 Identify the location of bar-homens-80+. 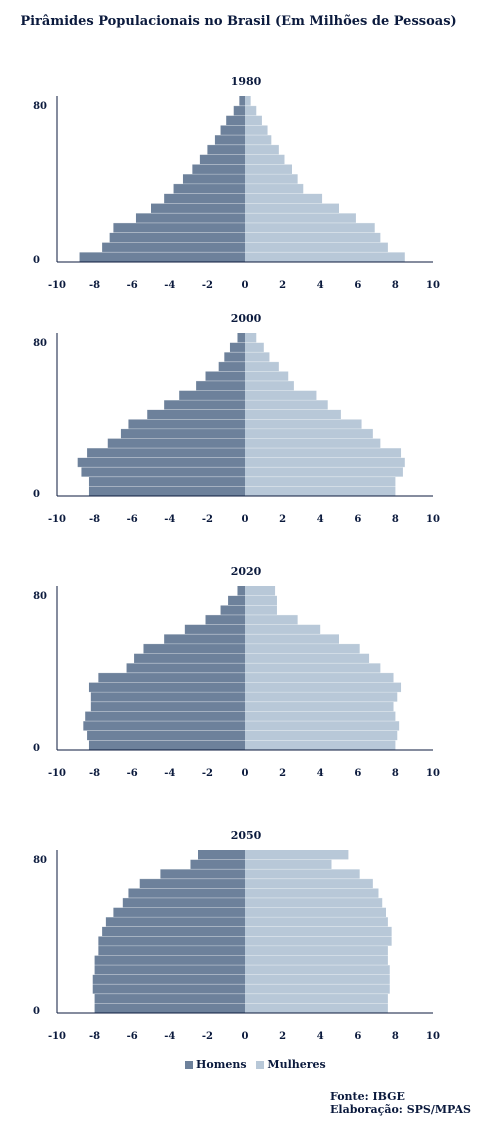
(221, 855).